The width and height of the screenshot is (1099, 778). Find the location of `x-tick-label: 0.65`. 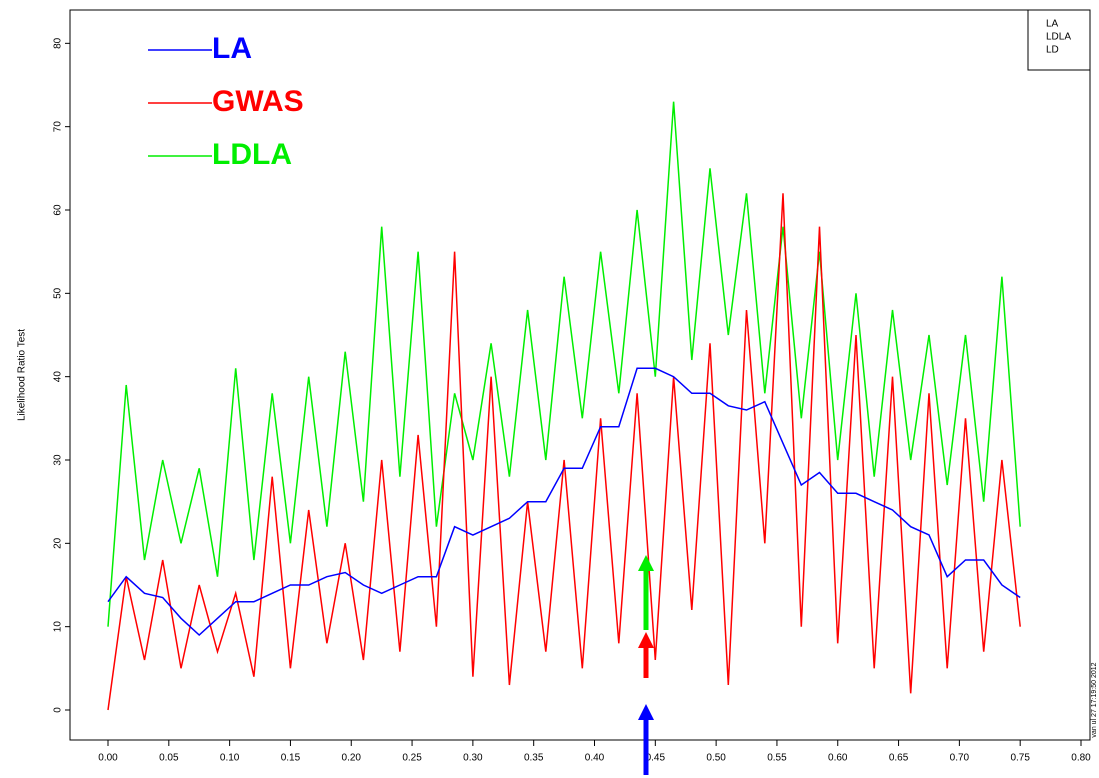

x-tick-label: 0.65 is located at coordinates (899, 758).